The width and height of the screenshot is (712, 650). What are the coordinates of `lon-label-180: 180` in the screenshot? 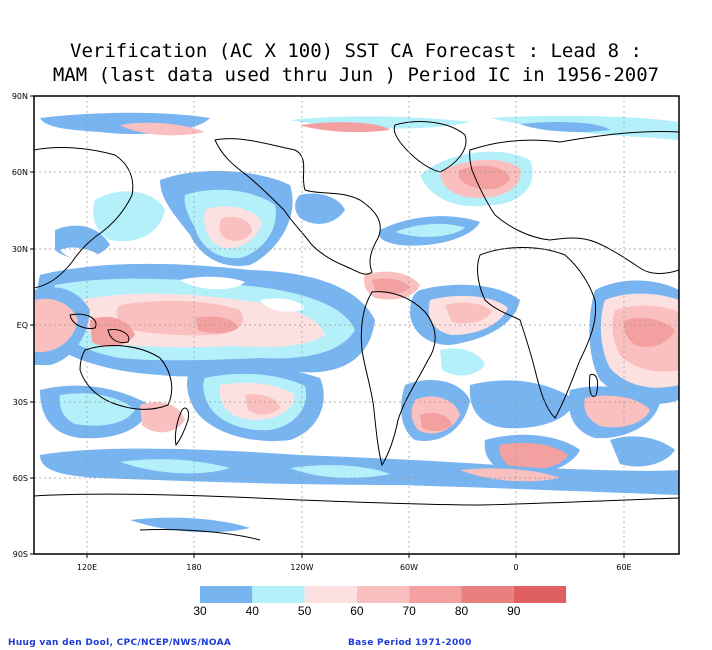 It's located at (193, 567).